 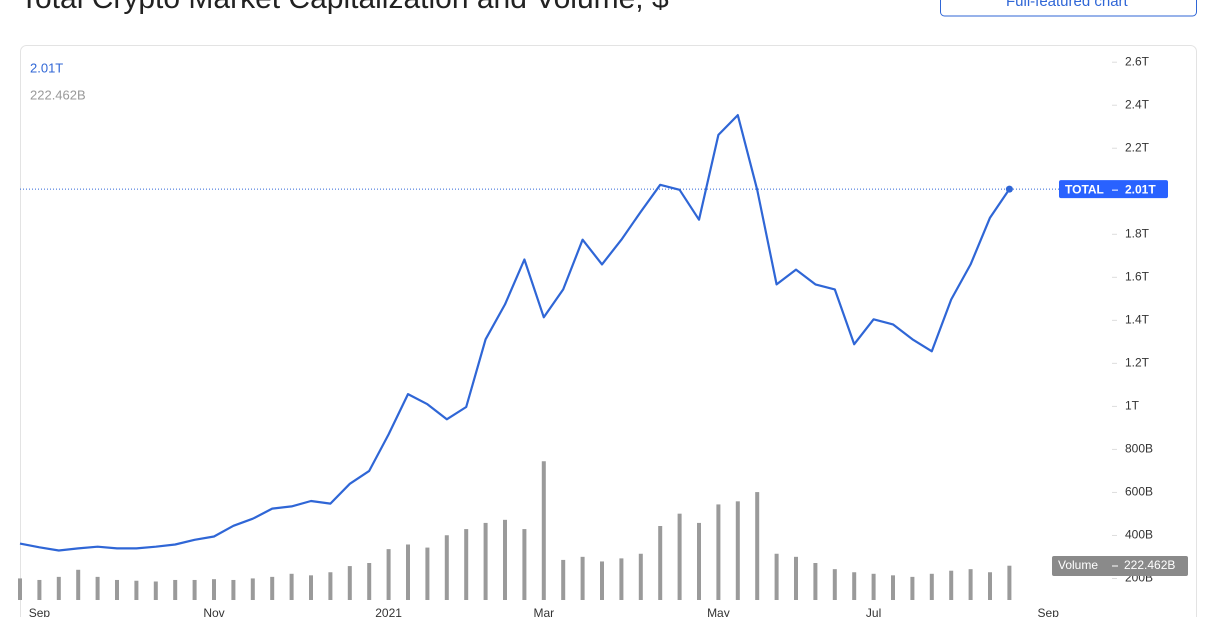 What do you see at coordinates (1084, 189) in the screenshot?
I see `price-tag-name: TOTAL` at bounding box center [1084, 189].